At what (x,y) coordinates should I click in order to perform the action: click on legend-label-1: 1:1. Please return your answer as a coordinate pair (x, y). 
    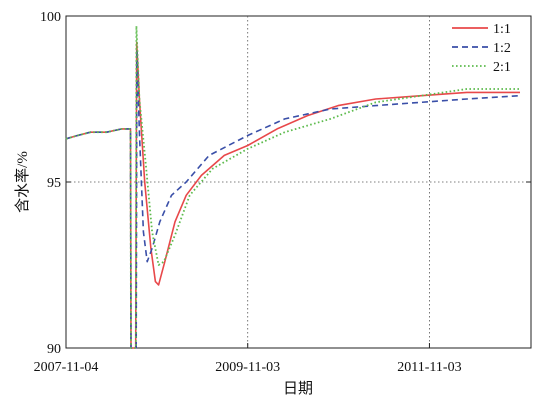
    Looking at the image, I should click on (502, 29).